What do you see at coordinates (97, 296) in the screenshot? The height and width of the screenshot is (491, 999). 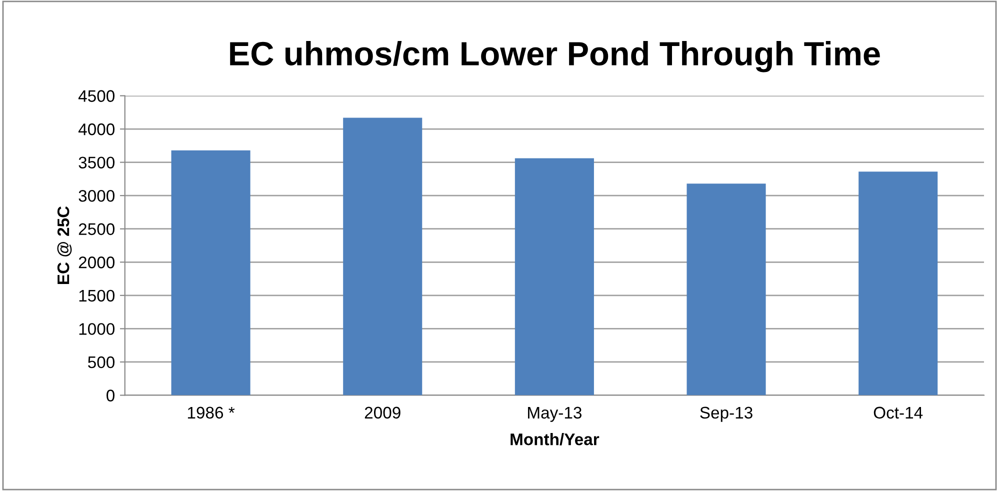 I see `y-tick-label: 1500` at bounding box center [97, 296].